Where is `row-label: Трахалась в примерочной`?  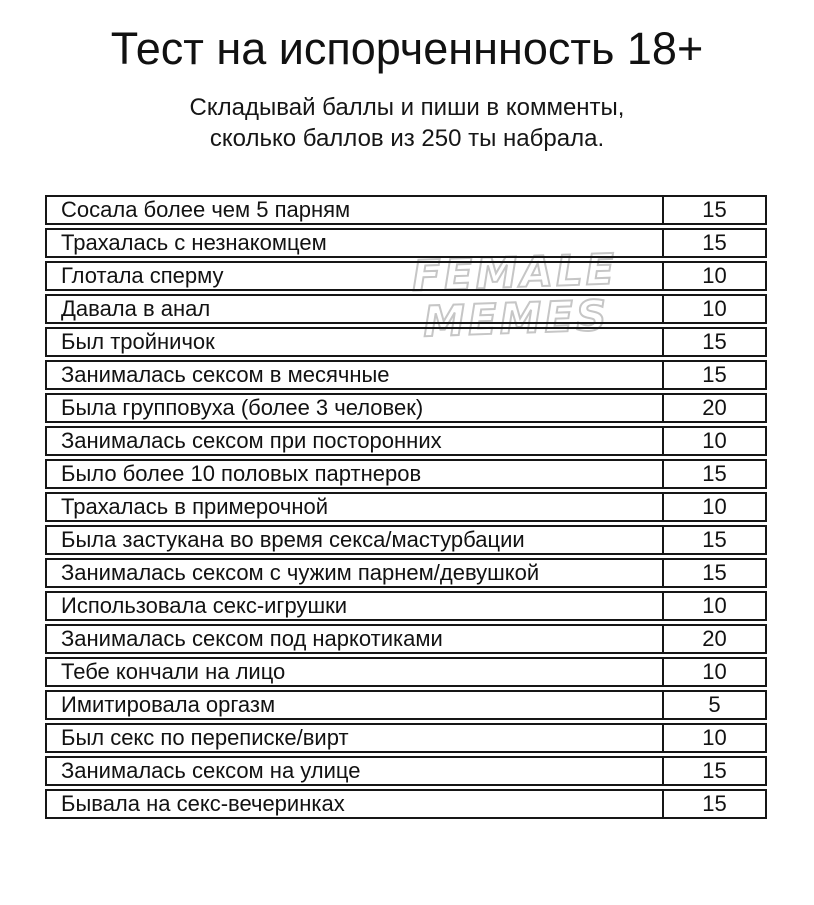
row-label: Трахалась в примерочной is located at coordinates (195, 507).